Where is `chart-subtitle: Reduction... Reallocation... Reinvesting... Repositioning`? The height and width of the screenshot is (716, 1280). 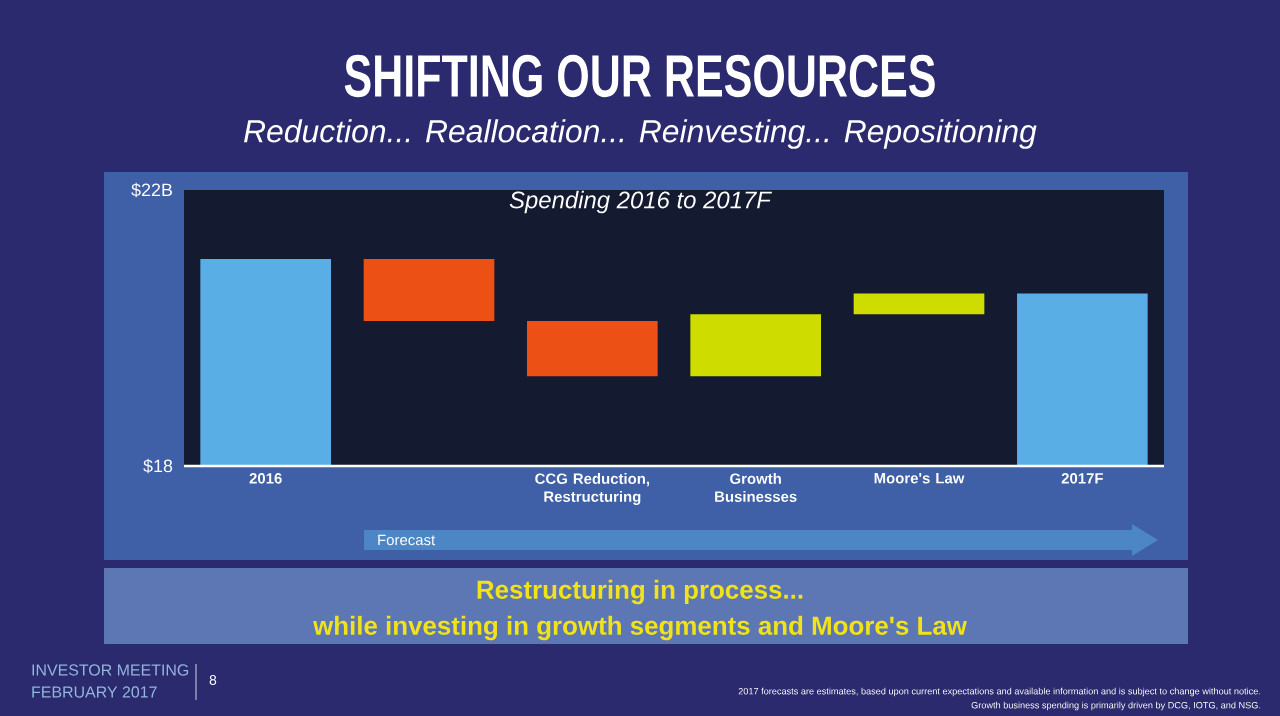 chart-subtitle: Reduction... Reallocation... Reinvesting... Repositioning is located at coordinates (640, 134).